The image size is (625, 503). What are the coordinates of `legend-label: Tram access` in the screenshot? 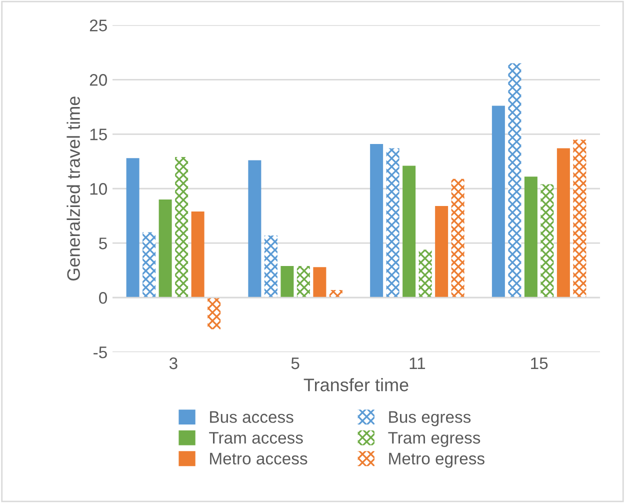 It's located at (256, 438).